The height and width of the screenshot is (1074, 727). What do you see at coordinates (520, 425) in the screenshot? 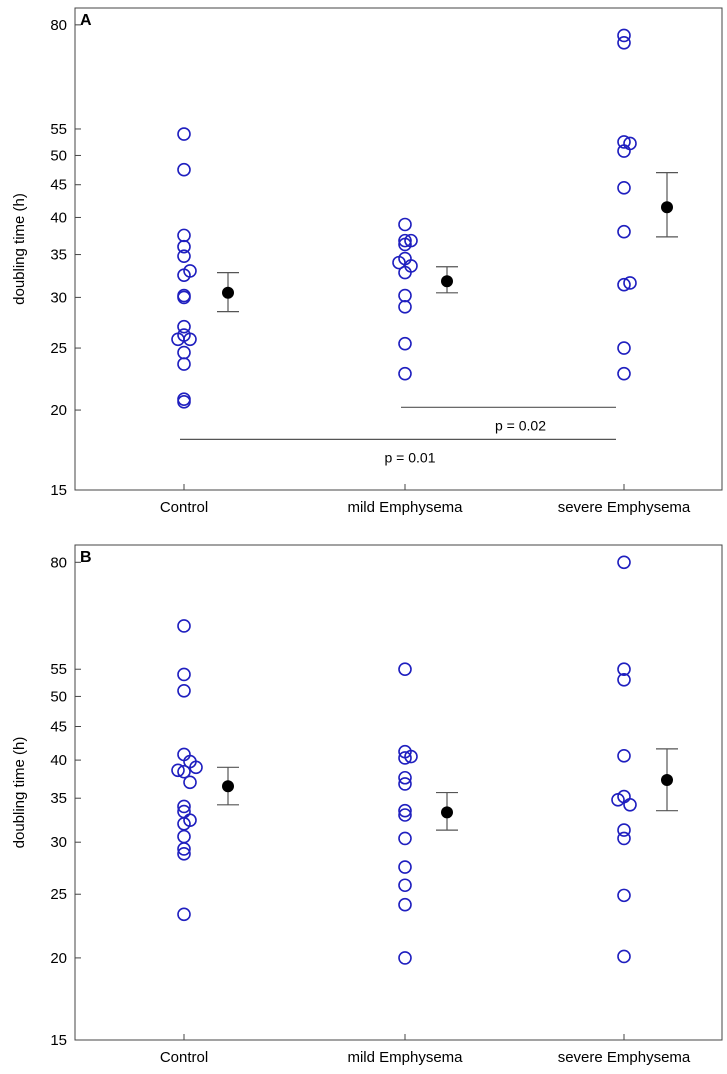
I see `p-value-label: p = 0.02` at bounding box center [520, 425].